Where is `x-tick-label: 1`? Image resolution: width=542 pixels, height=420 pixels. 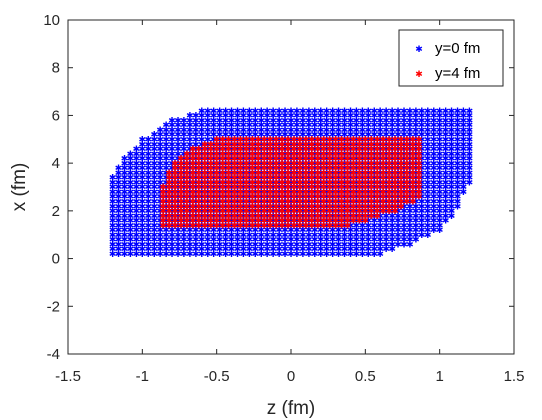
x-tick-label: 1 is located at coordinates (439, 376).